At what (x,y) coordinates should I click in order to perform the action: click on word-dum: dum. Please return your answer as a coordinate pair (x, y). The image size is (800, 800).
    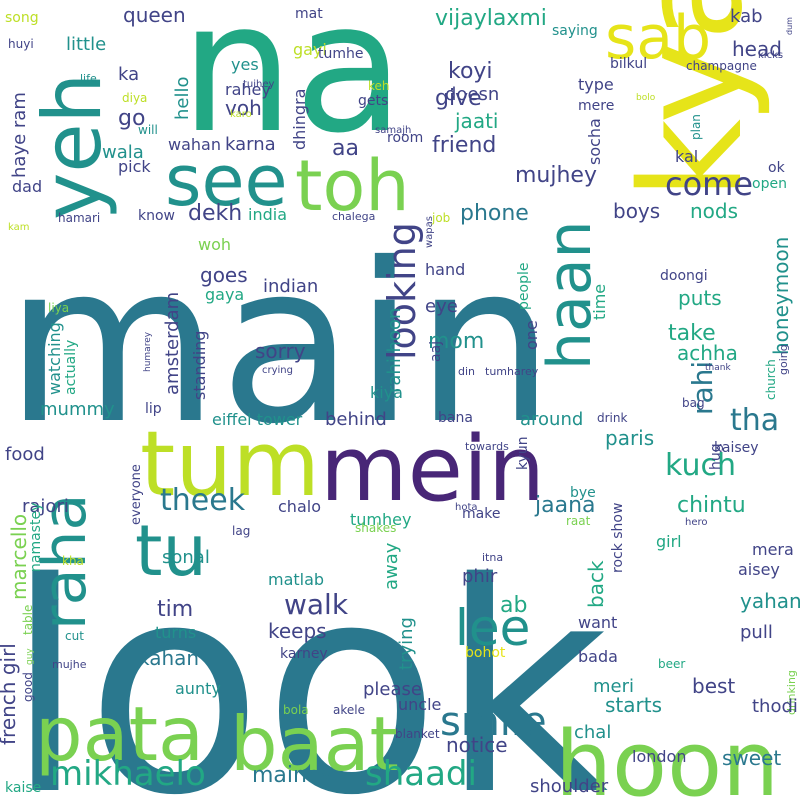
    Looking at the image, I should click on (789, 26).